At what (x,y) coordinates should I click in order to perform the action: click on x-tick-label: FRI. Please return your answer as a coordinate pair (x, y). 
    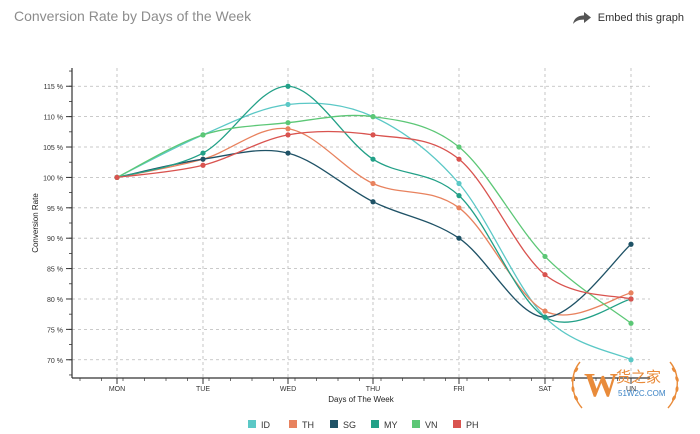
    Looking at the image, I should click on (458, 389).